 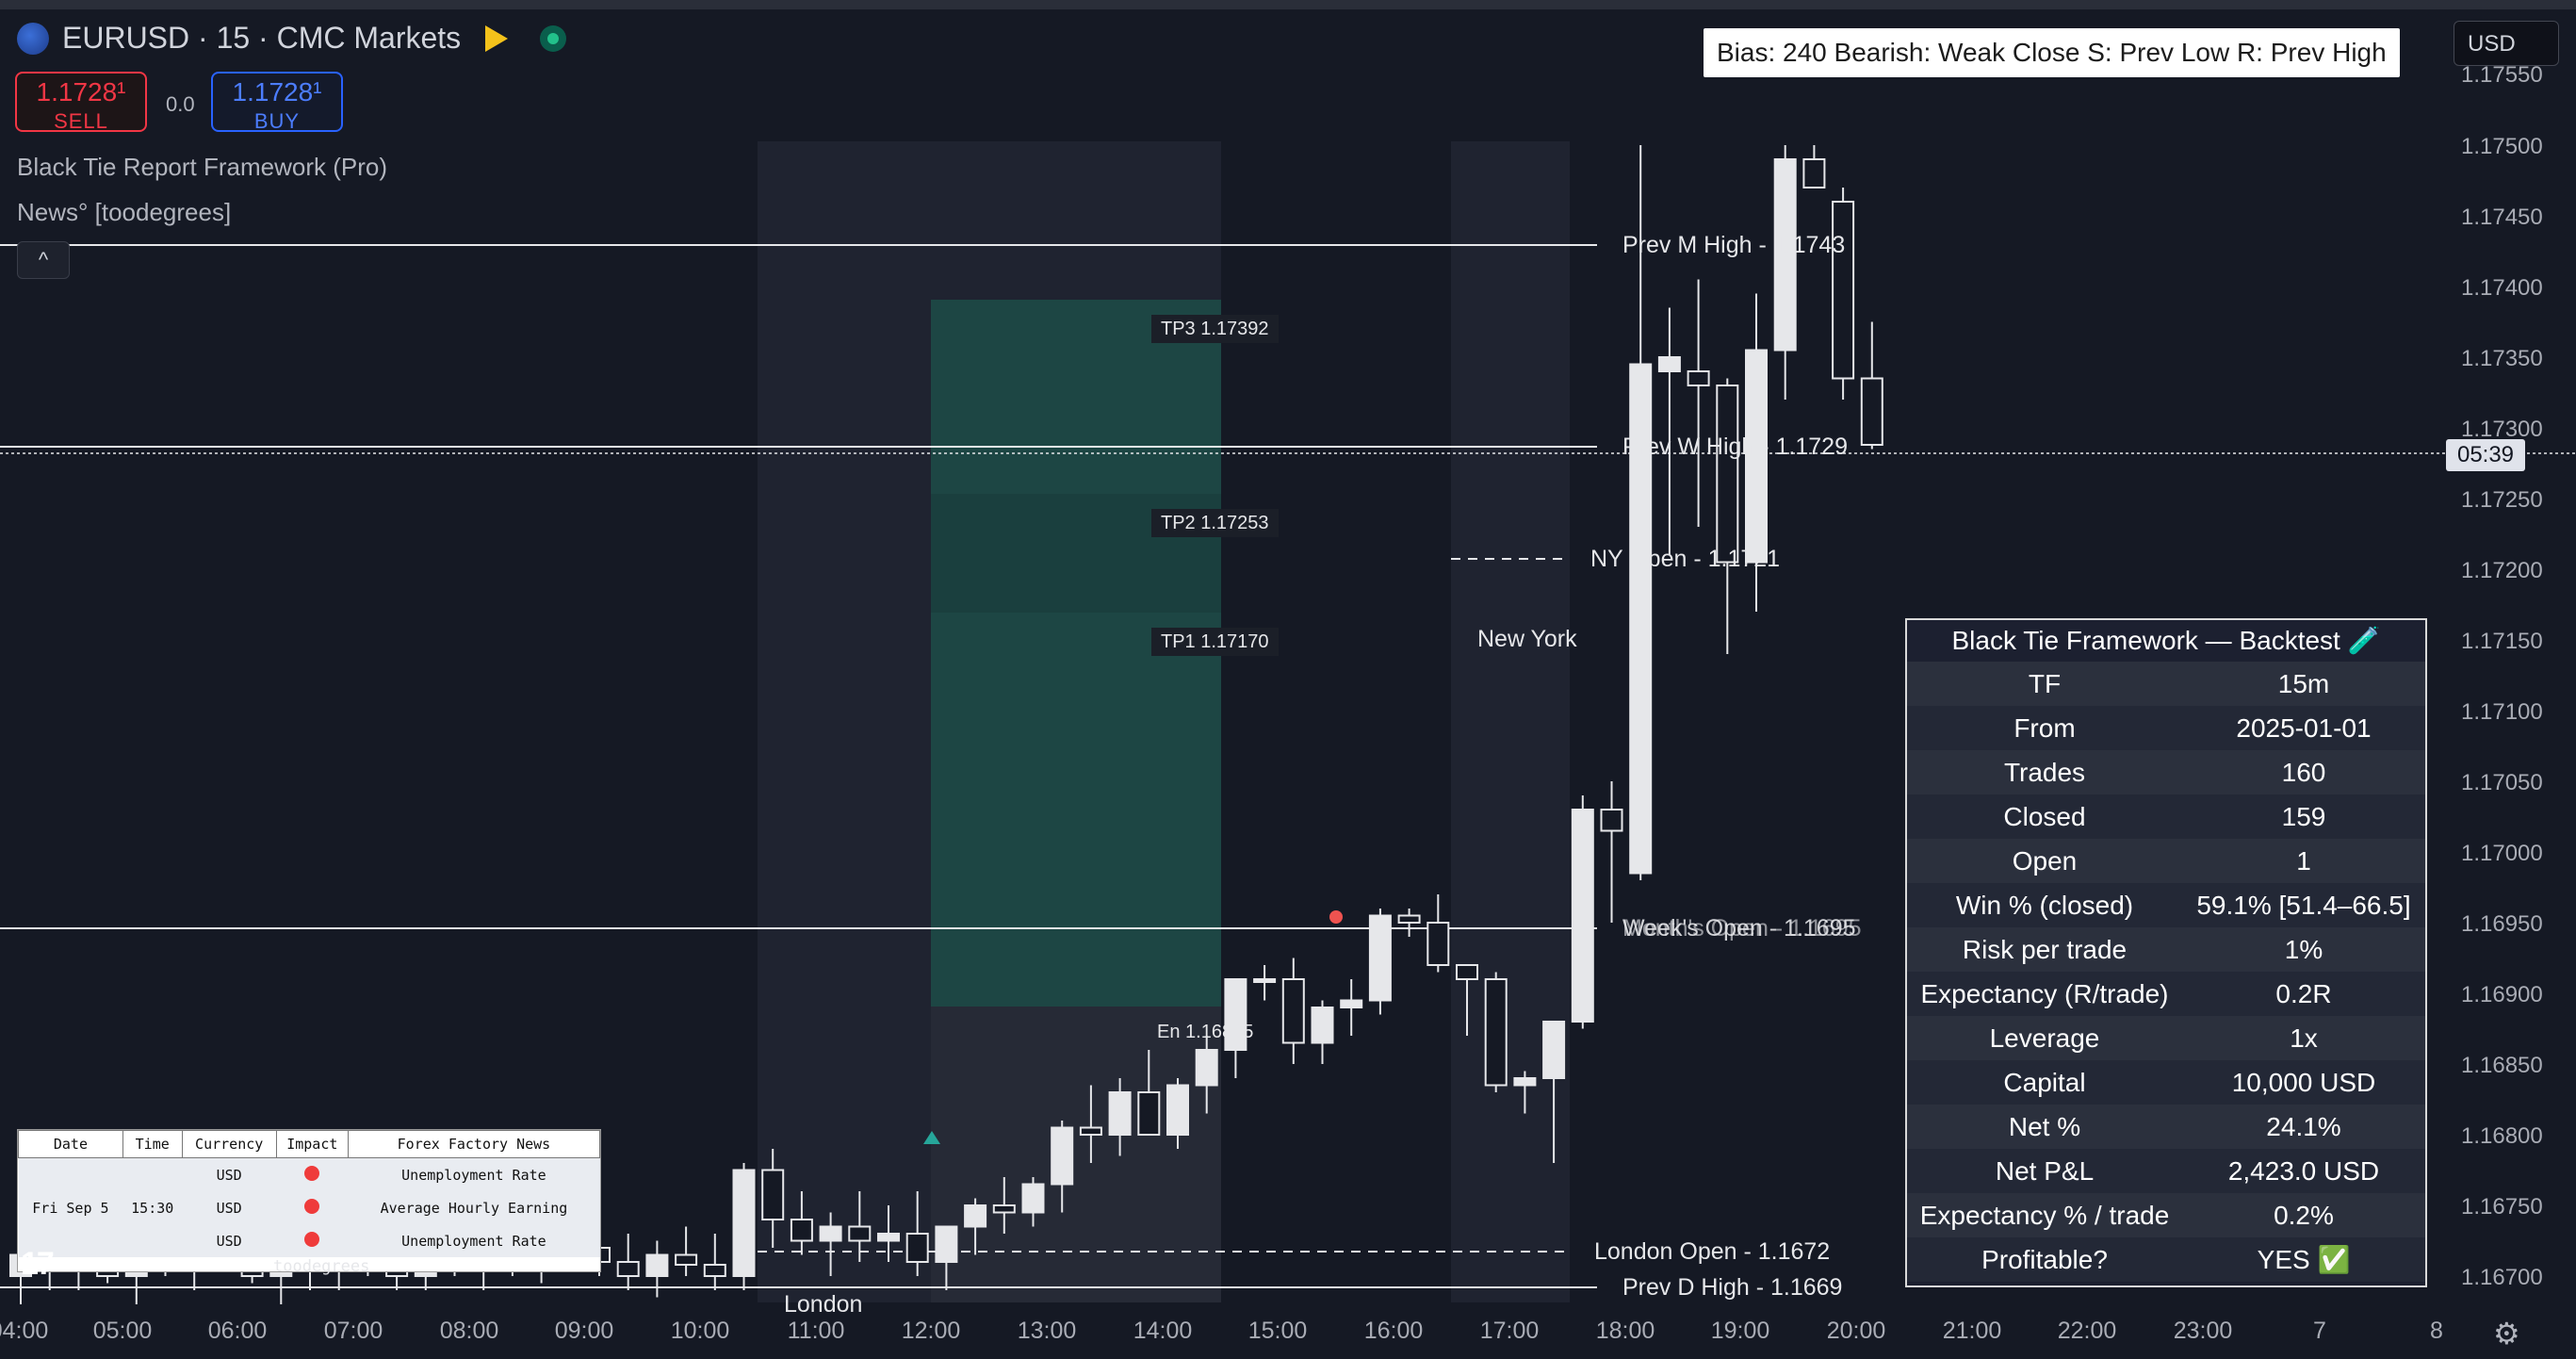 I want to click on backtest-value: 24.1%, so click(x=2303, y=1126).